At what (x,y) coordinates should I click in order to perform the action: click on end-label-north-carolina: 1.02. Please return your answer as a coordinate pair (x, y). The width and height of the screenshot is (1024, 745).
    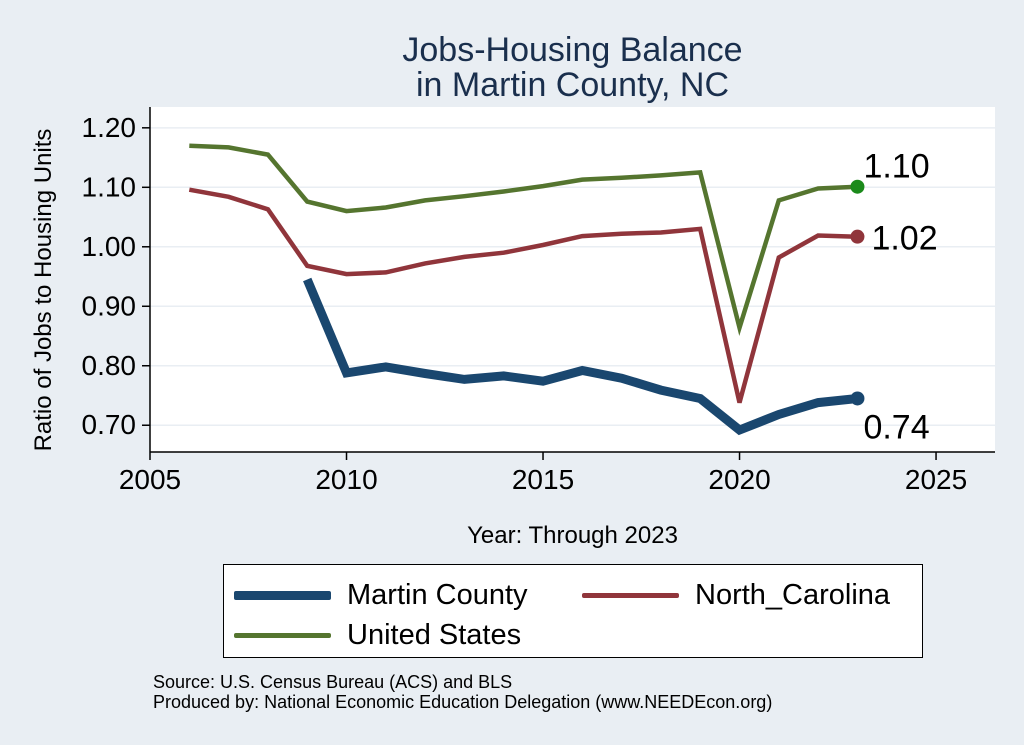
    Looking at the image, I should click on (904, 239).